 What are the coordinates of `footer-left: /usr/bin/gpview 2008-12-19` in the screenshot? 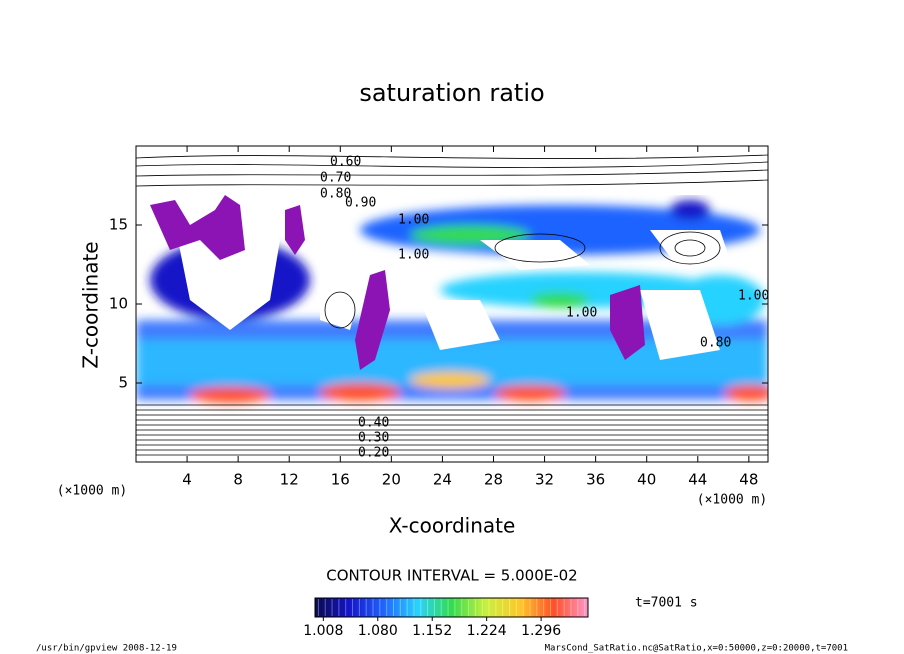 It's located at (106, 649).